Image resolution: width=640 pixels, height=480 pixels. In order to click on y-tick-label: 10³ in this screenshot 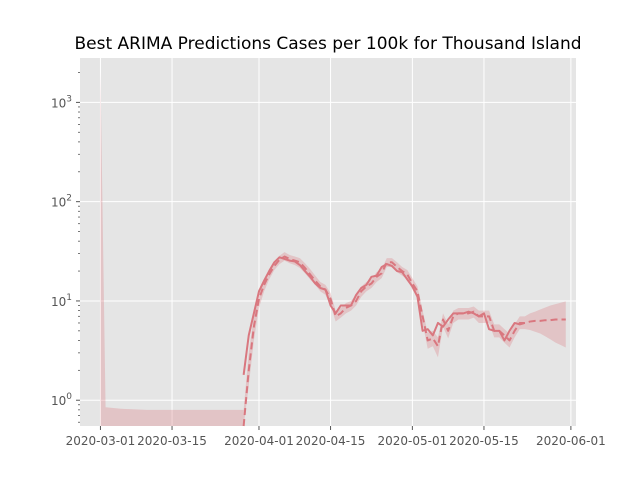, I will do `click(61, 102)`.